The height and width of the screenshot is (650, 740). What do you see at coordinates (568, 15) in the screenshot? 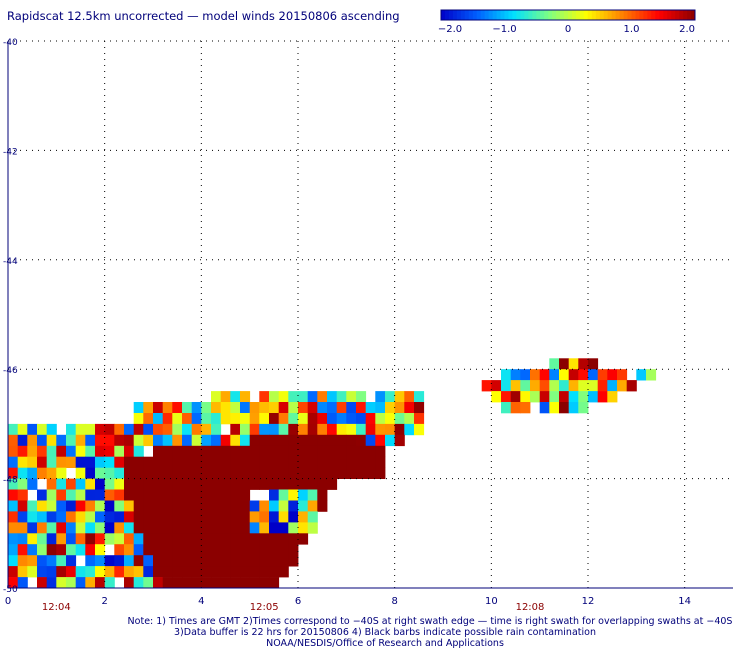
I see `colorbar-frame` at bounding box center [568, 15].